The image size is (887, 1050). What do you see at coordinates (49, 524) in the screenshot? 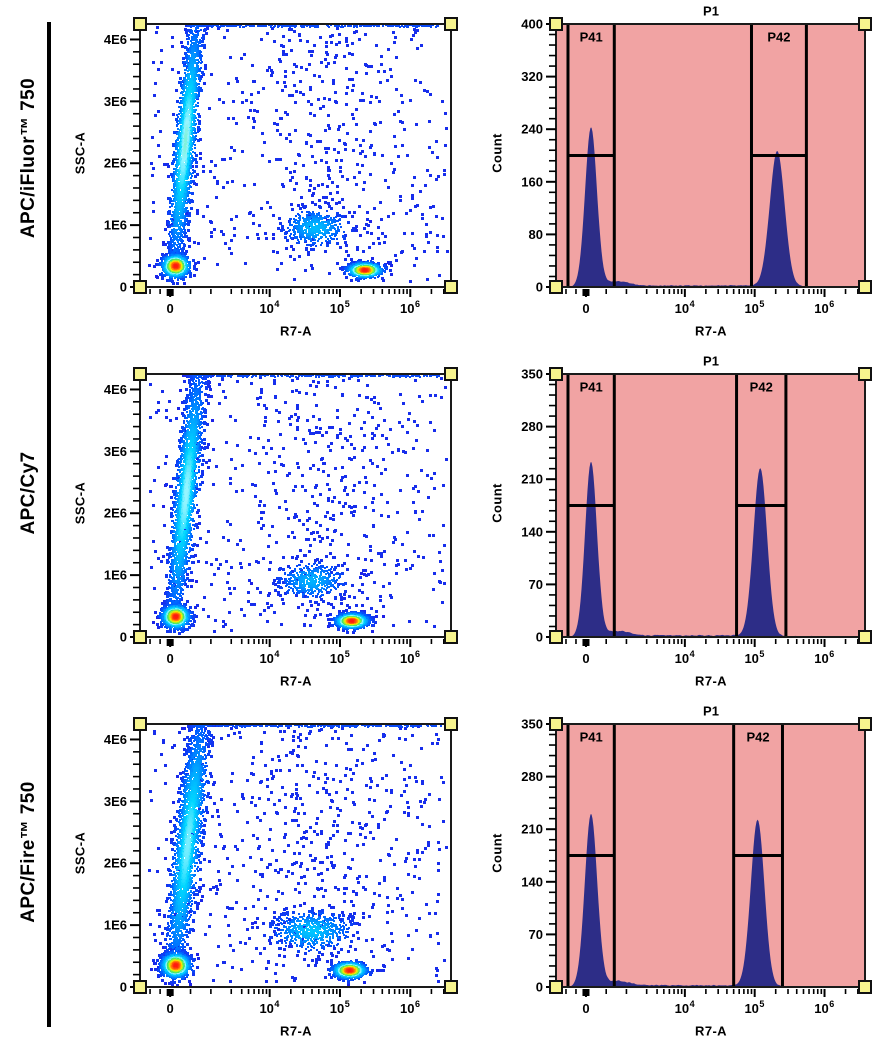
I see `row-group-rule` at bounding box center [49, 524].